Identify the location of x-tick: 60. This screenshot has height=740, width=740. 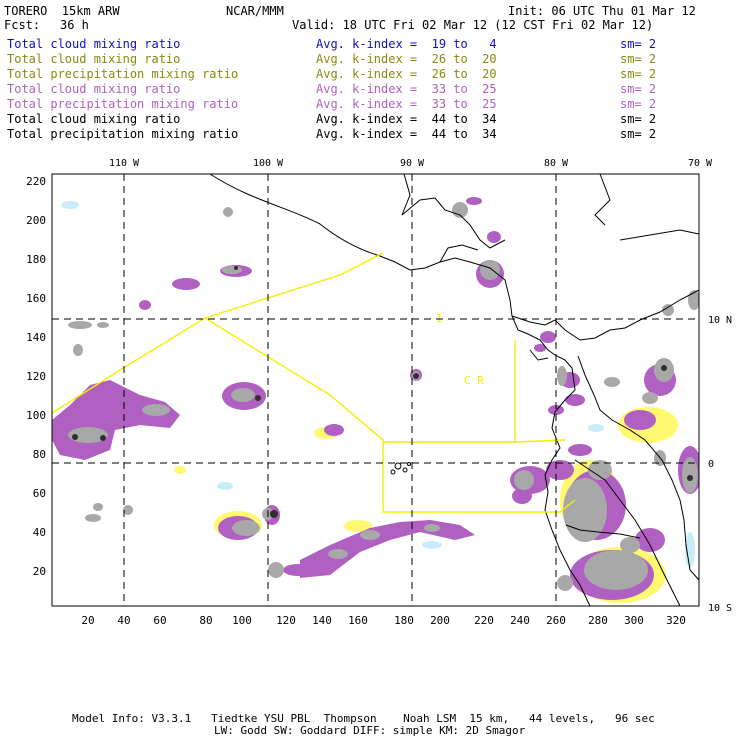
(159, 620).